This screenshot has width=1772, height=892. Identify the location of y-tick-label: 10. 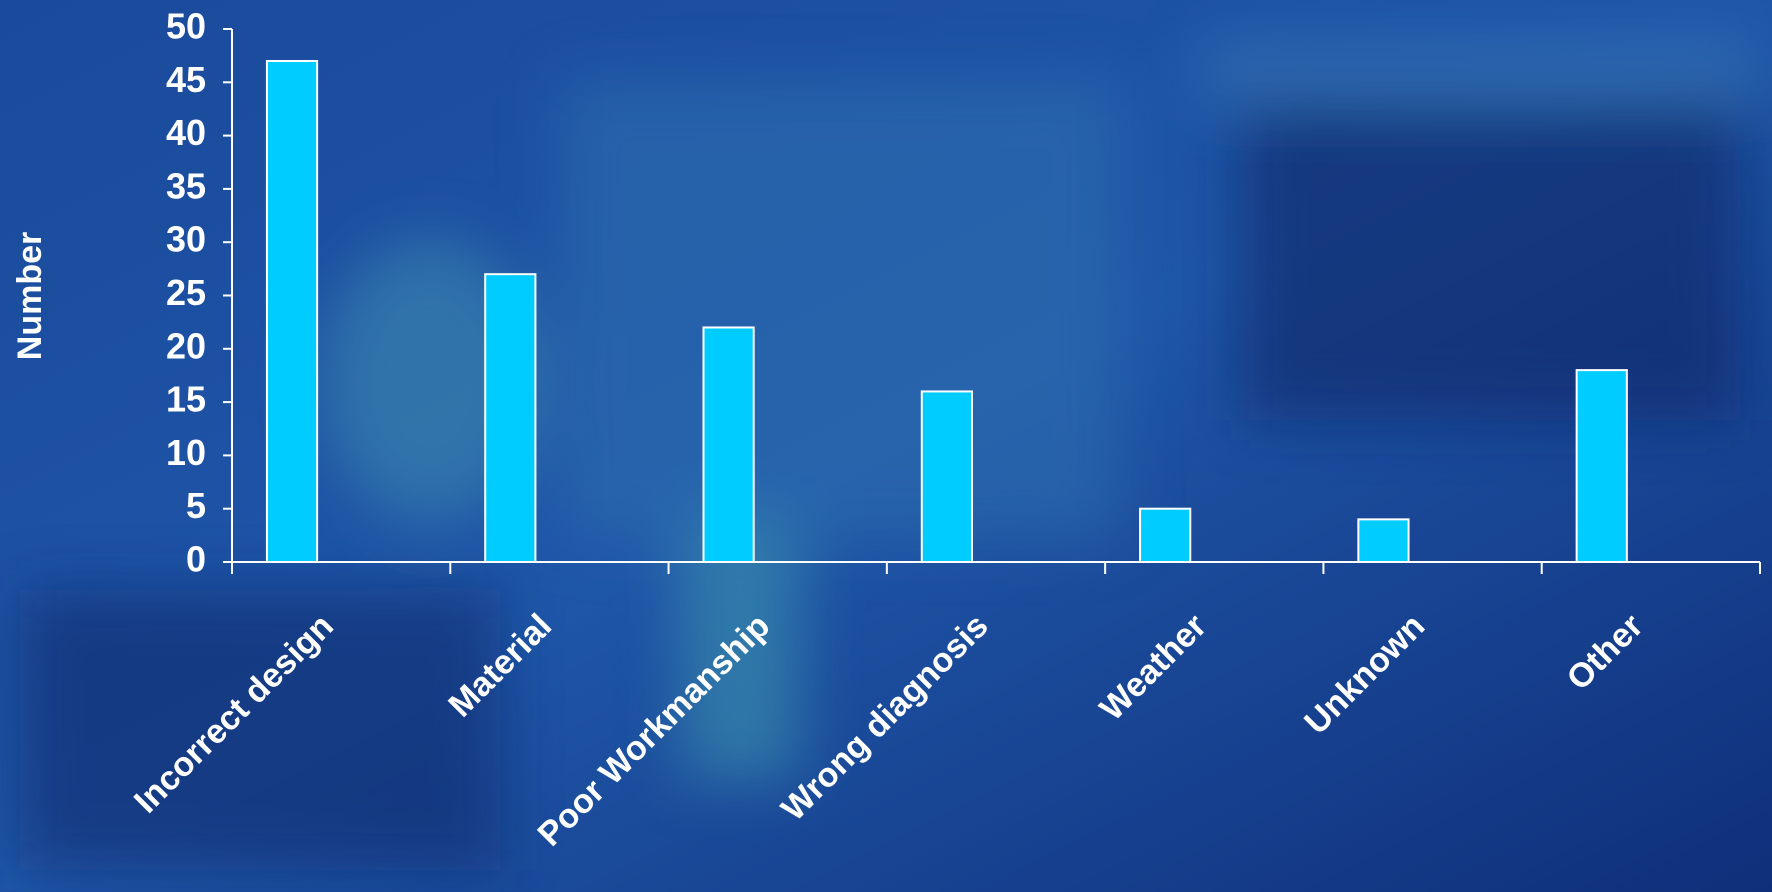
(186, 452).